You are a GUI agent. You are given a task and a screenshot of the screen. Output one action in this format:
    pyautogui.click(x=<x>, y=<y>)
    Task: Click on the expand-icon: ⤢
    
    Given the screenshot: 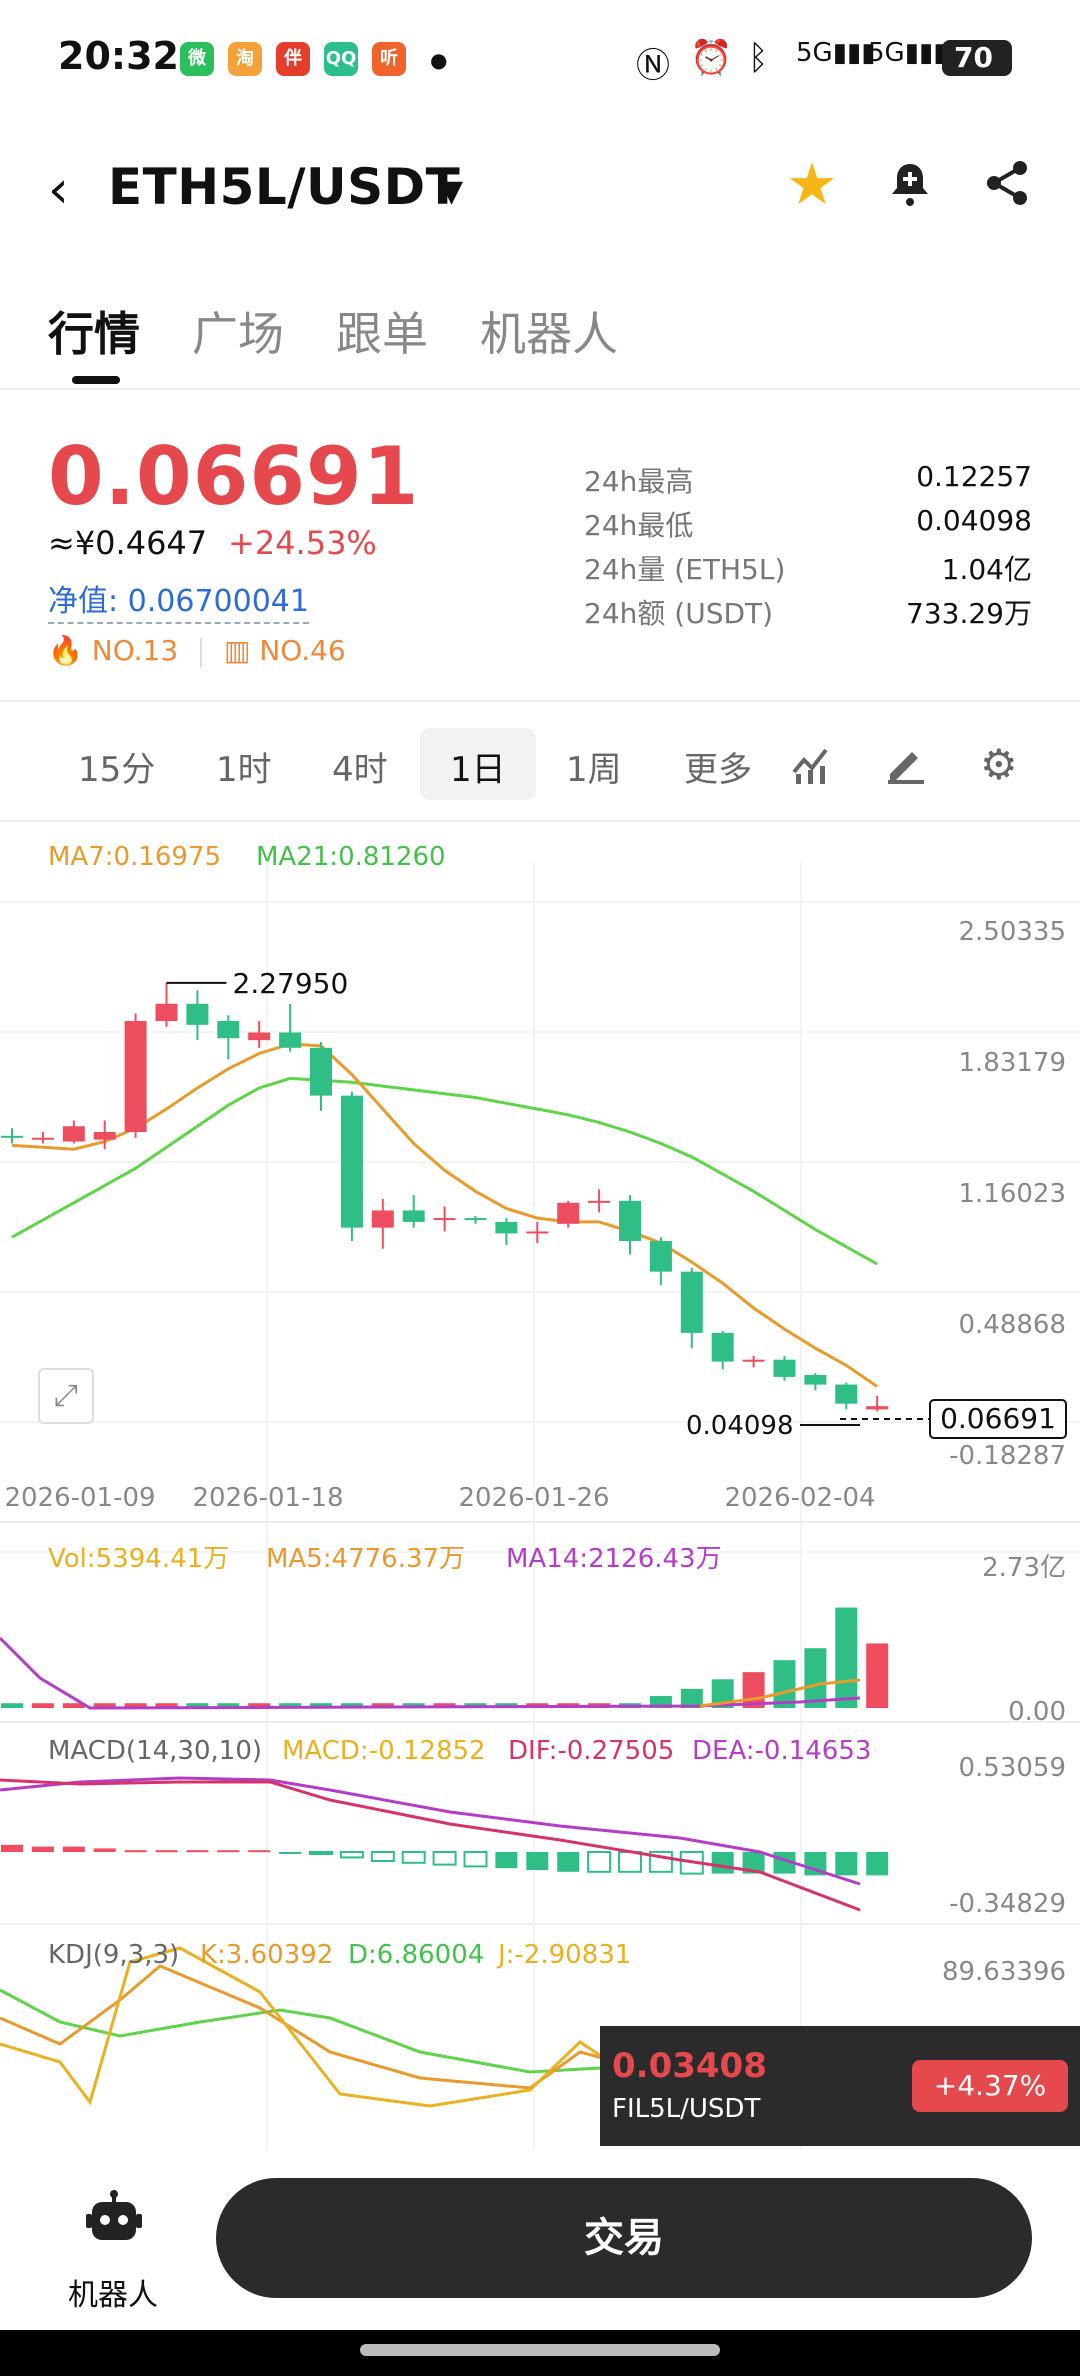 What is the action you would take?
    pyautogui.click(x=66, y=1396)
    